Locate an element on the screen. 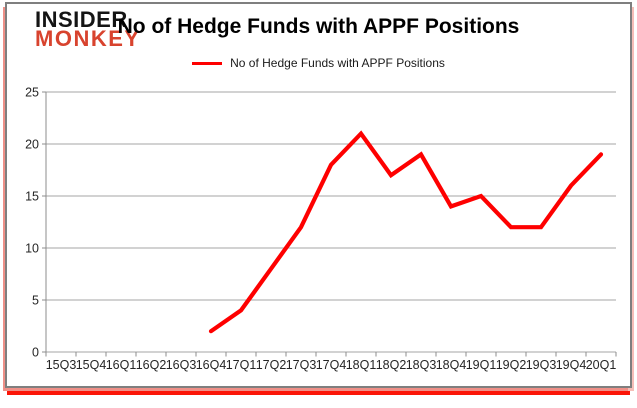 This screenshot has width=637, height=408. x-axis-label: 16Q1 is located at coordinates (121, 365).